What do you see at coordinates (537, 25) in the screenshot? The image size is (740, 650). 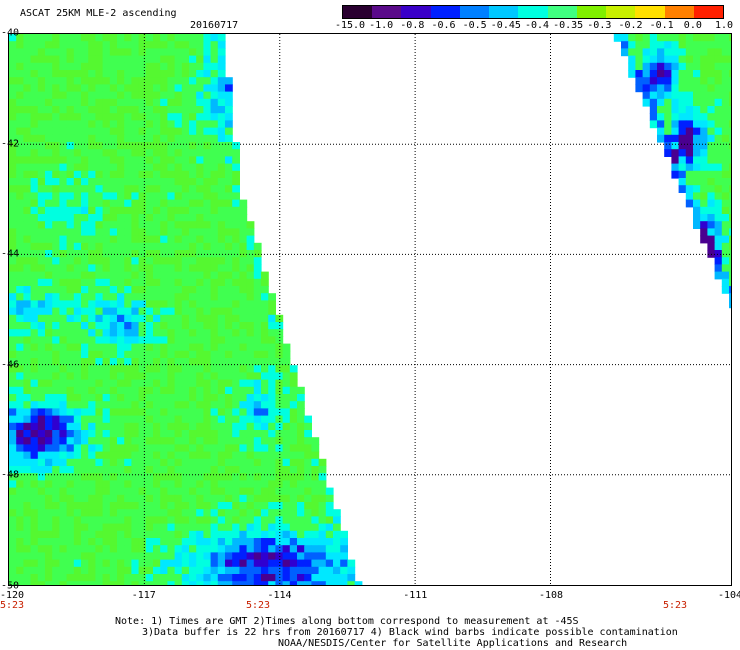 I see `colorbar-tick-label: -0.4` at bounding box center [537, 25].